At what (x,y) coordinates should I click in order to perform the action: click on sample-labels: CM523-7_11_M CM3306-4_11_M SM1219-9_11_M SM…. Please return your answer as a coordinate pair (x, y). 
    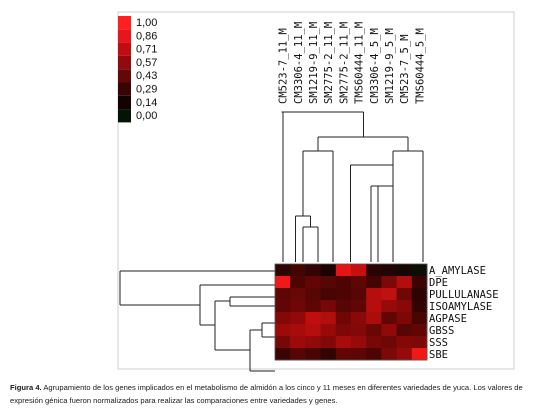
    Looking at the image, I should click on (352, 63).